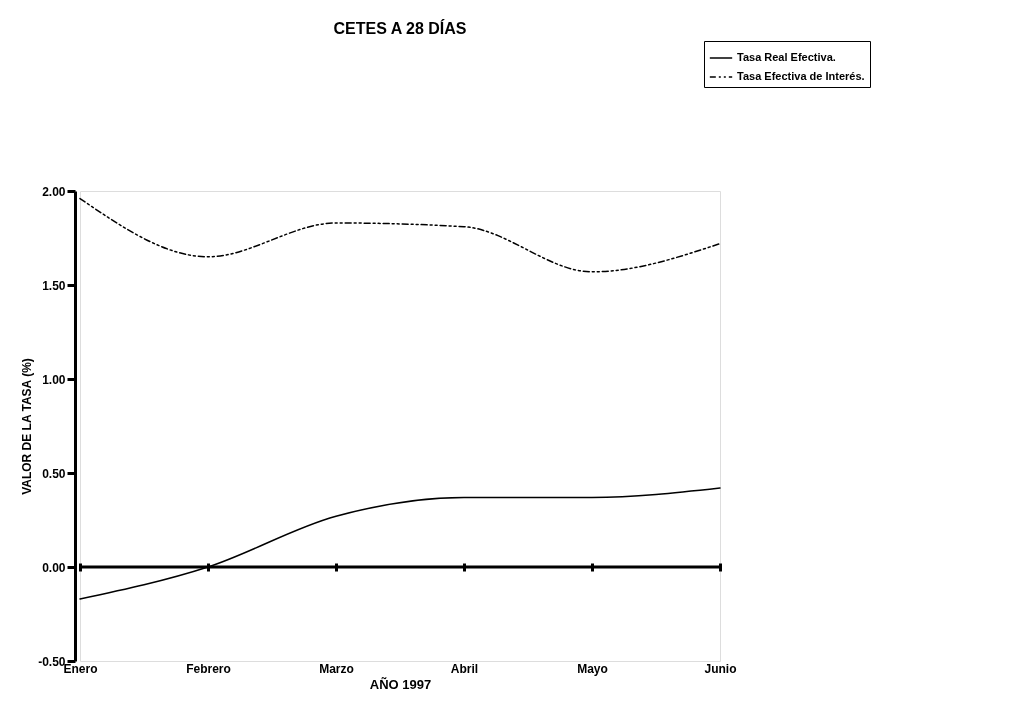 The width and height of the screenshot is (1014, 724). Describe the element at coordinates (54, 191) in the screenshot. I see `y-tick-label: 2.00` at that location.